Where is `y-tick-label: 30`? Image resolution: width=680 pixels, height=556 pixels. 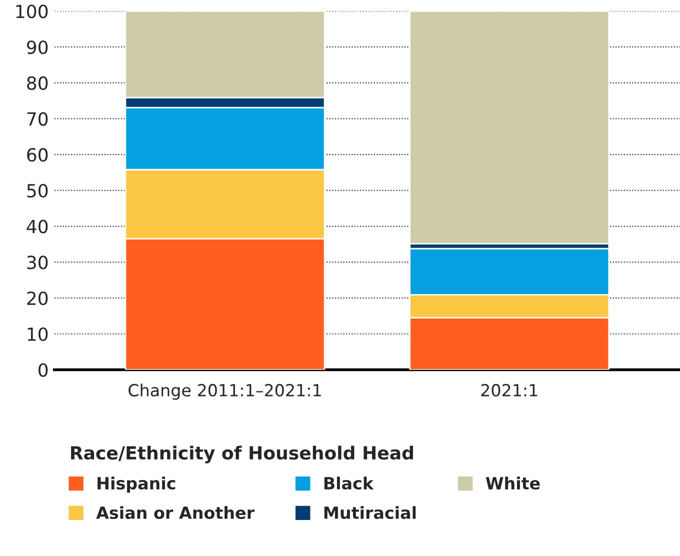
y-tick-label: 30 is located at coordinates (37, 263).